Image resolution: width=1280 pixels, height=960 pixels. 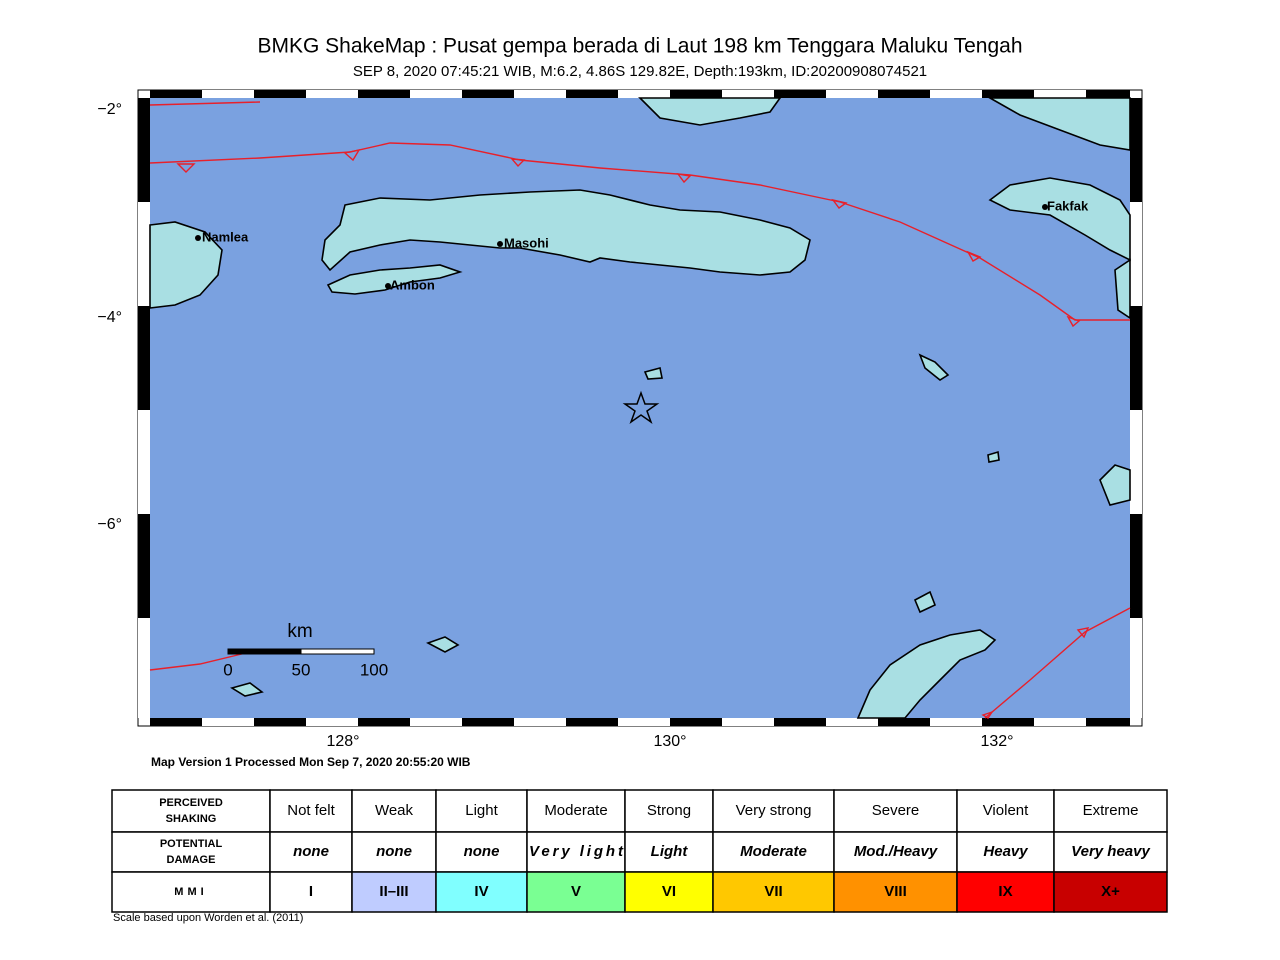 I want to click on lon-label: 130°, so click(x=669, y=741).